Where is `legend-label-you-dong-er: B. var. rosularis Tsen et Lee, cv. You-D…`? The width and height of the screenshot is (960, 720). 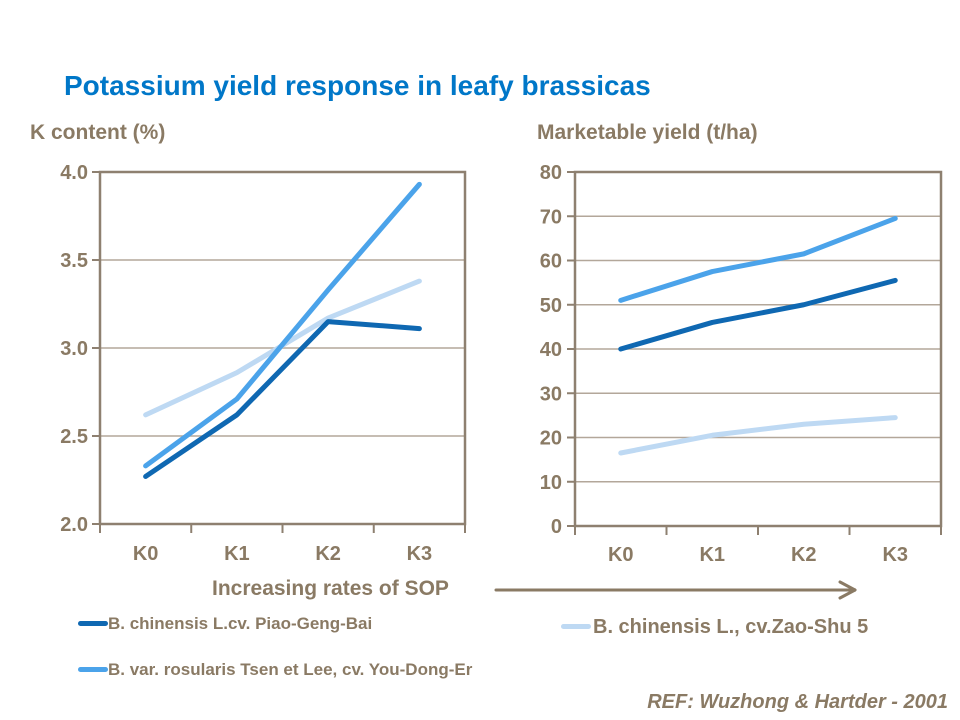
legend-label-you-dong-er: B. var. rosularis Tsen et Lee, cv. You-D… is located at coordinates (290, 669).